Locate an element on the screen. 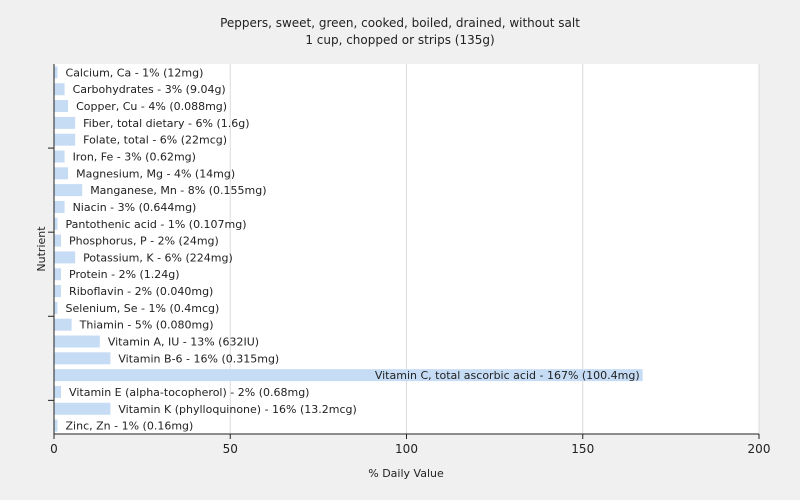 Image resolution: width=800 pixels, height=500 pixels. bar-label: Phosphorus, P - 2% (24mg) is located at coordinates (144, 241).